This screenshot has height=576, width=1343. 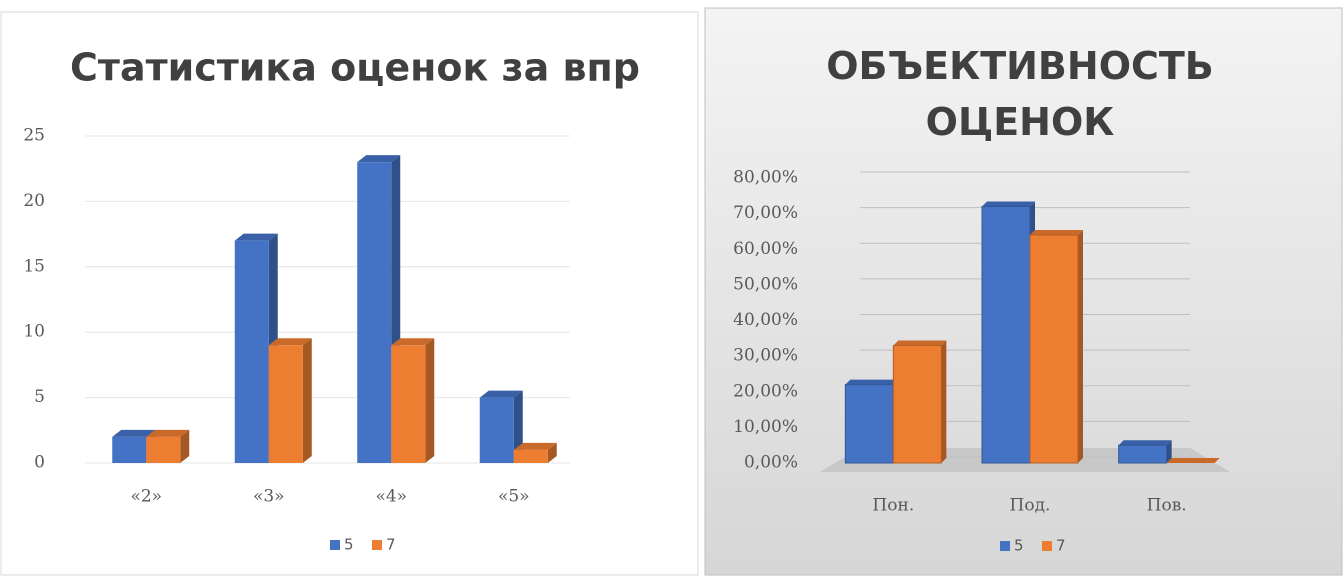 What do you see at coordinates (765, 249) in the screenshot?
I see `y-tick-label: 60,00%` at bounding box center [765, 249].